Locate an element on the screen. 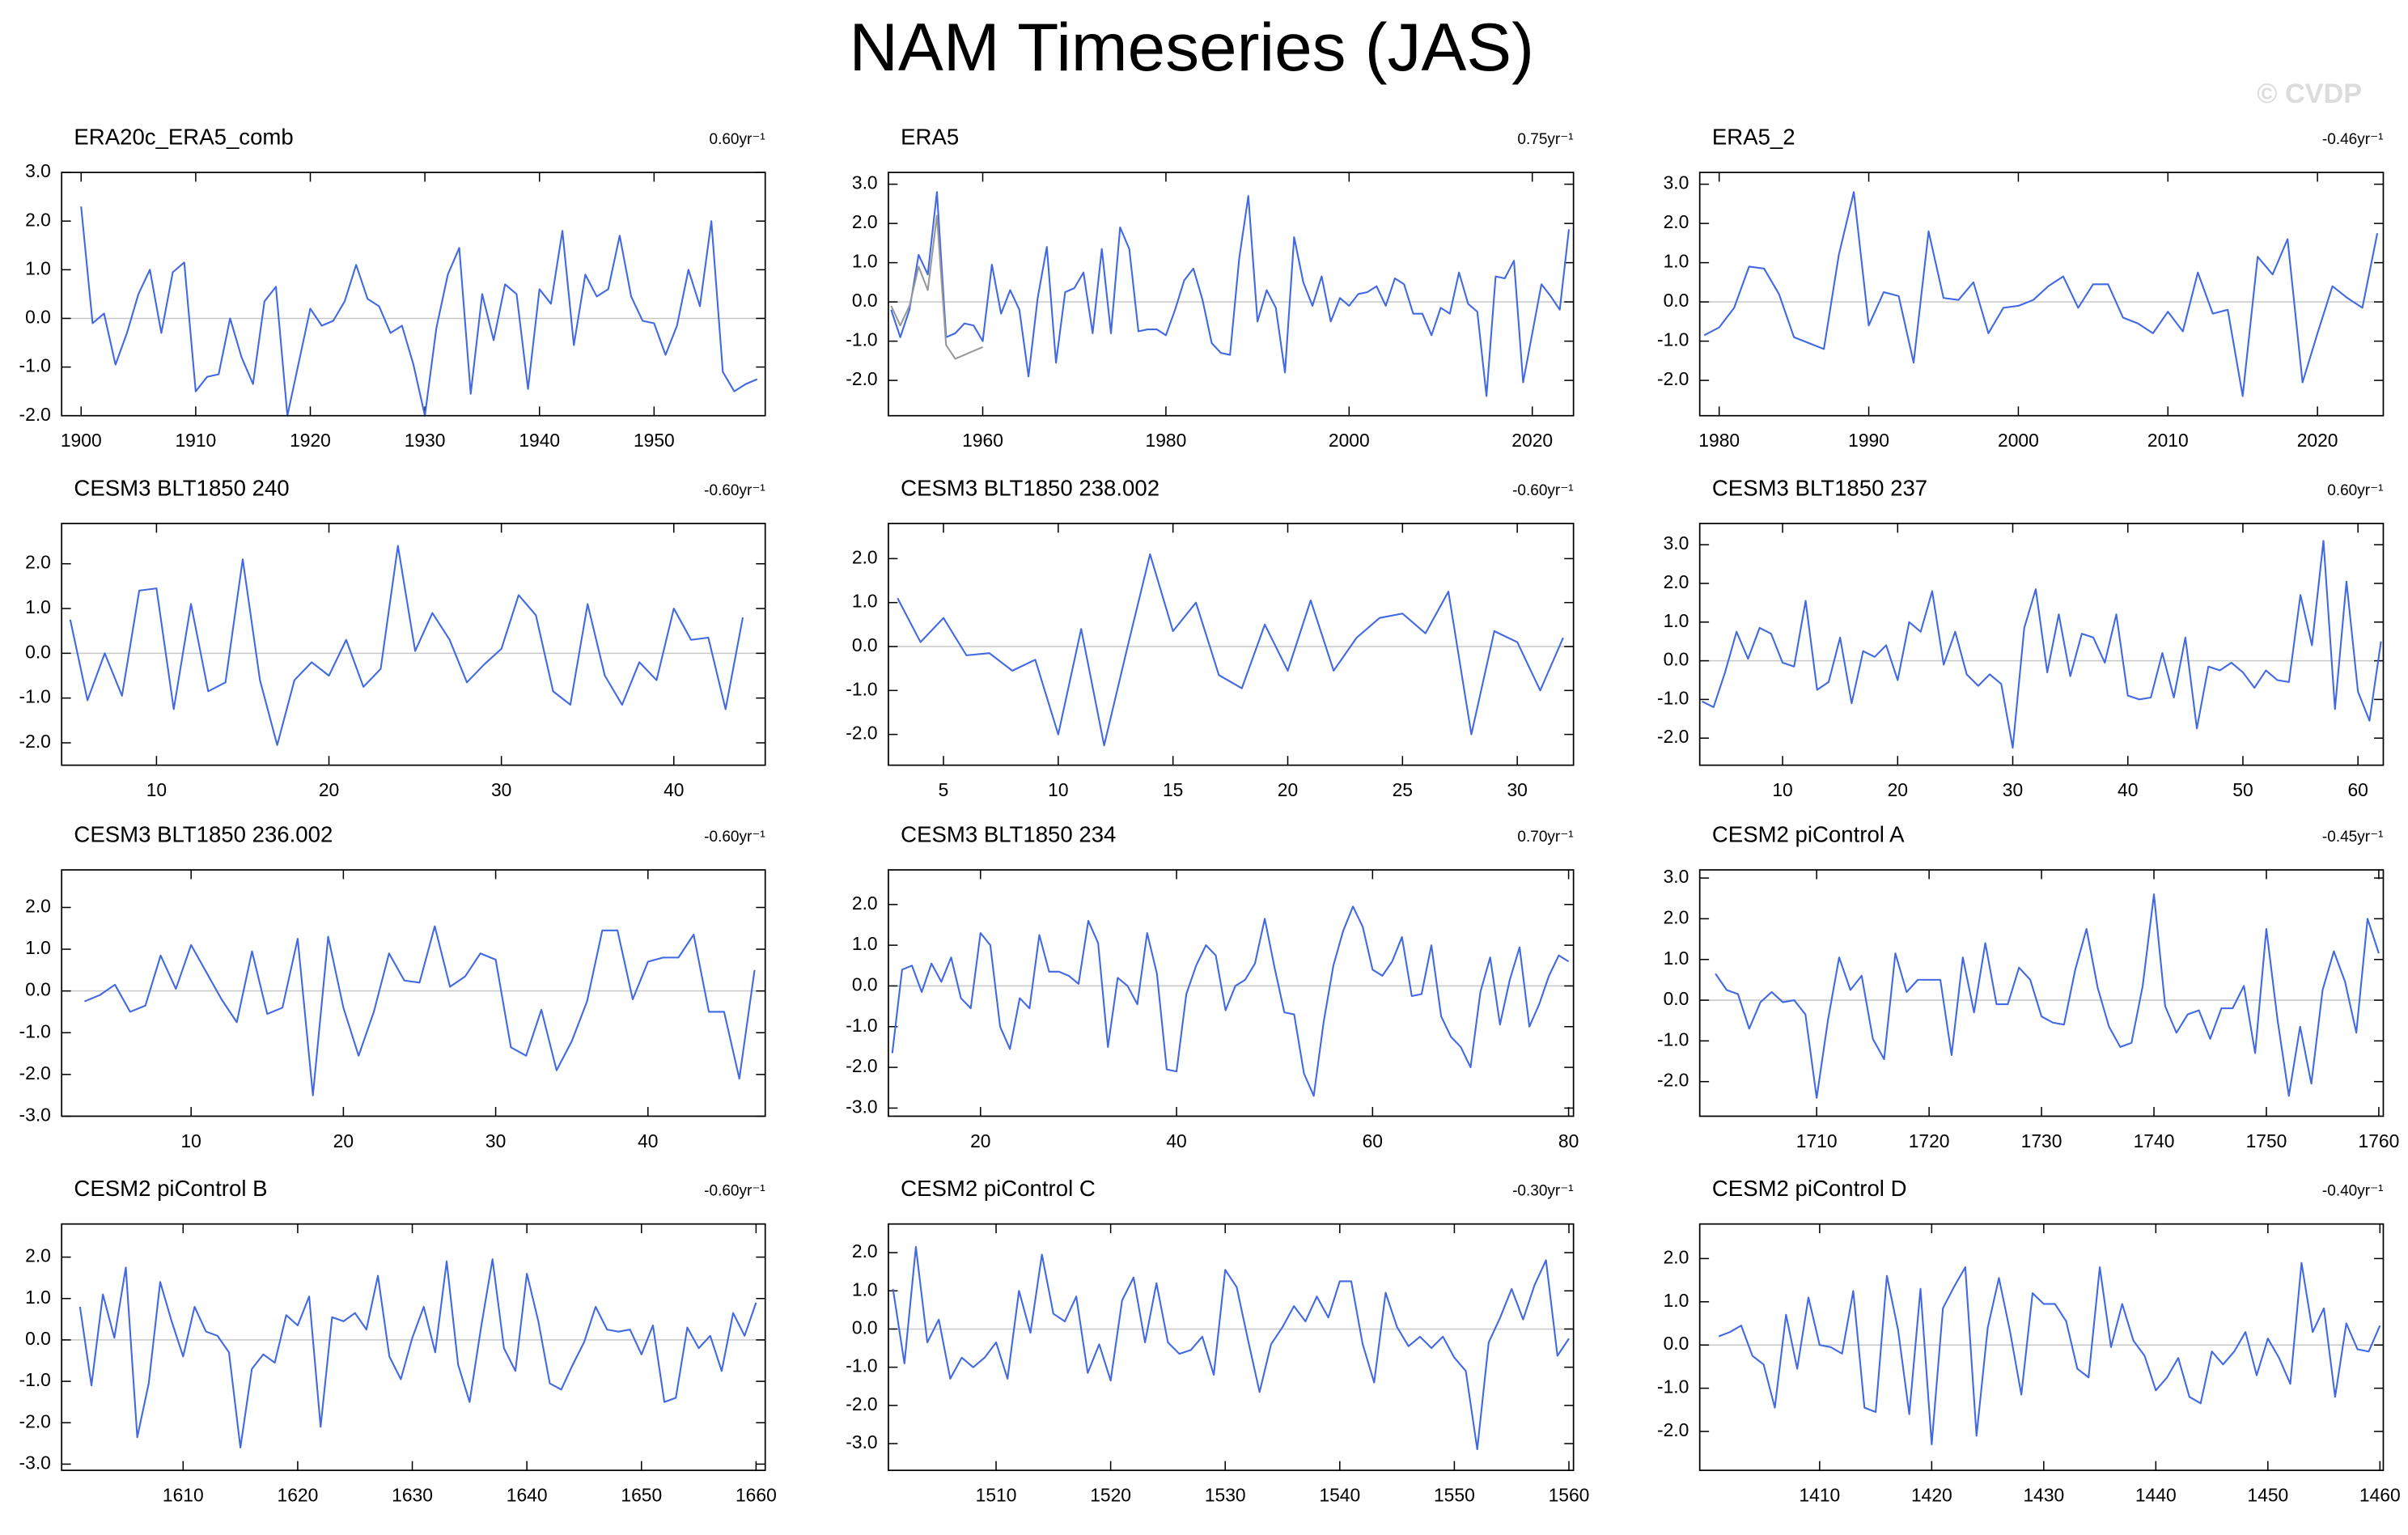 The height and width of the screenshot is (1535, 2408). x-tick-label: 1960 is located at coordinates (983, 440).